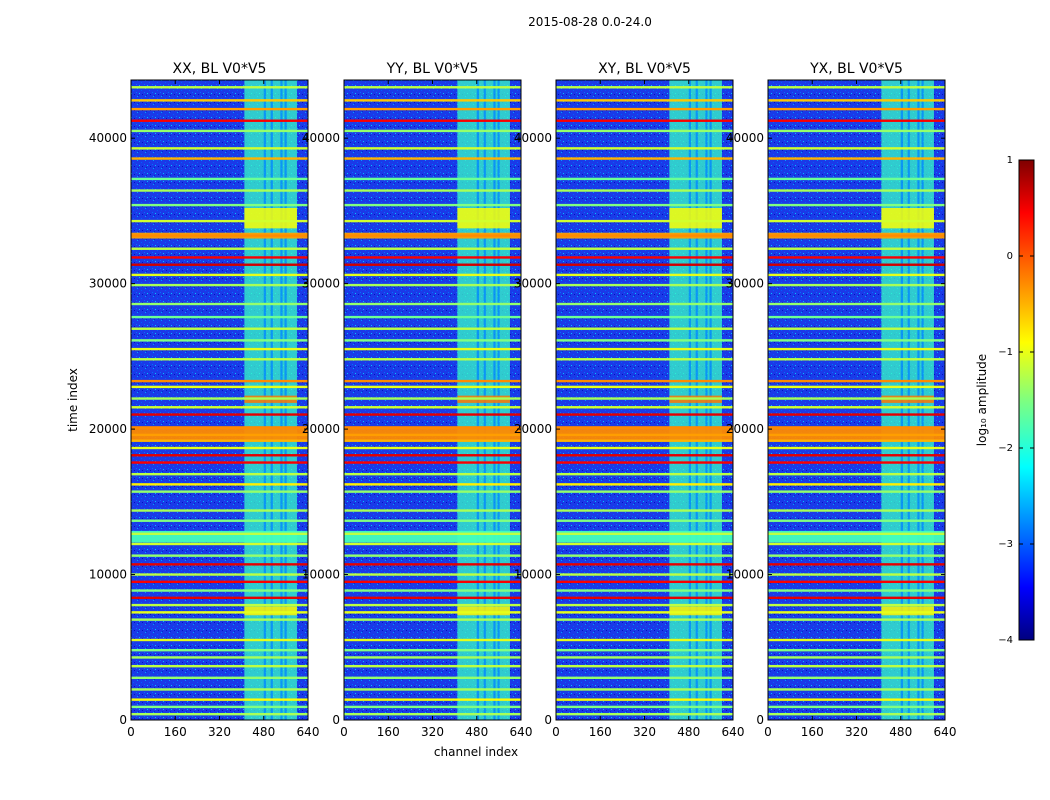 Image resolution: width=1050 pixels, height=800 pixels. What do you see at coordinates (1010, 160) in the screenshot?
I see `colorbar-tick-label: 1` at bounding box center [1010, 160].